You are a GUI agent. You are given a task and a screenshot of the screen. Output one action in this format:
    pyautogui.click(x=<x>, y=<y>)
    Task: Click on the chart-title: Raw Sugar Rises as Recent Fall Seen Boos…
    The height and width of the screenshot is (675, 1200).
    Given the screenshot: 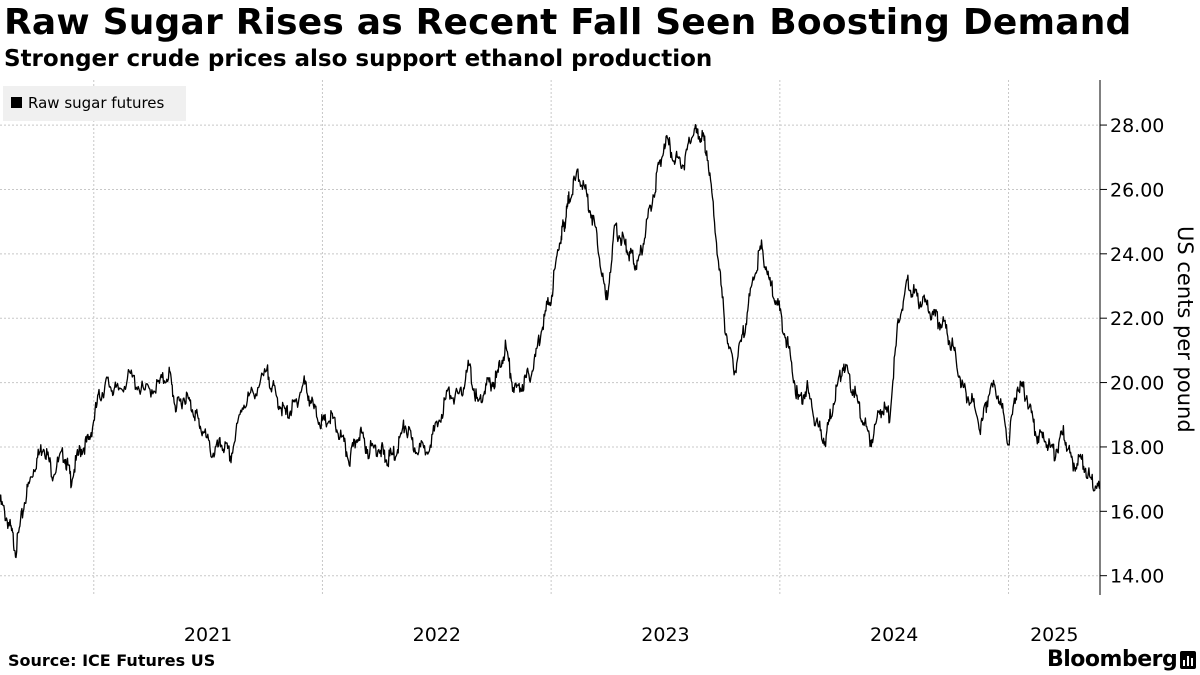 What is the action you would take?
    pyautogui.click(x=568, y=22)
    